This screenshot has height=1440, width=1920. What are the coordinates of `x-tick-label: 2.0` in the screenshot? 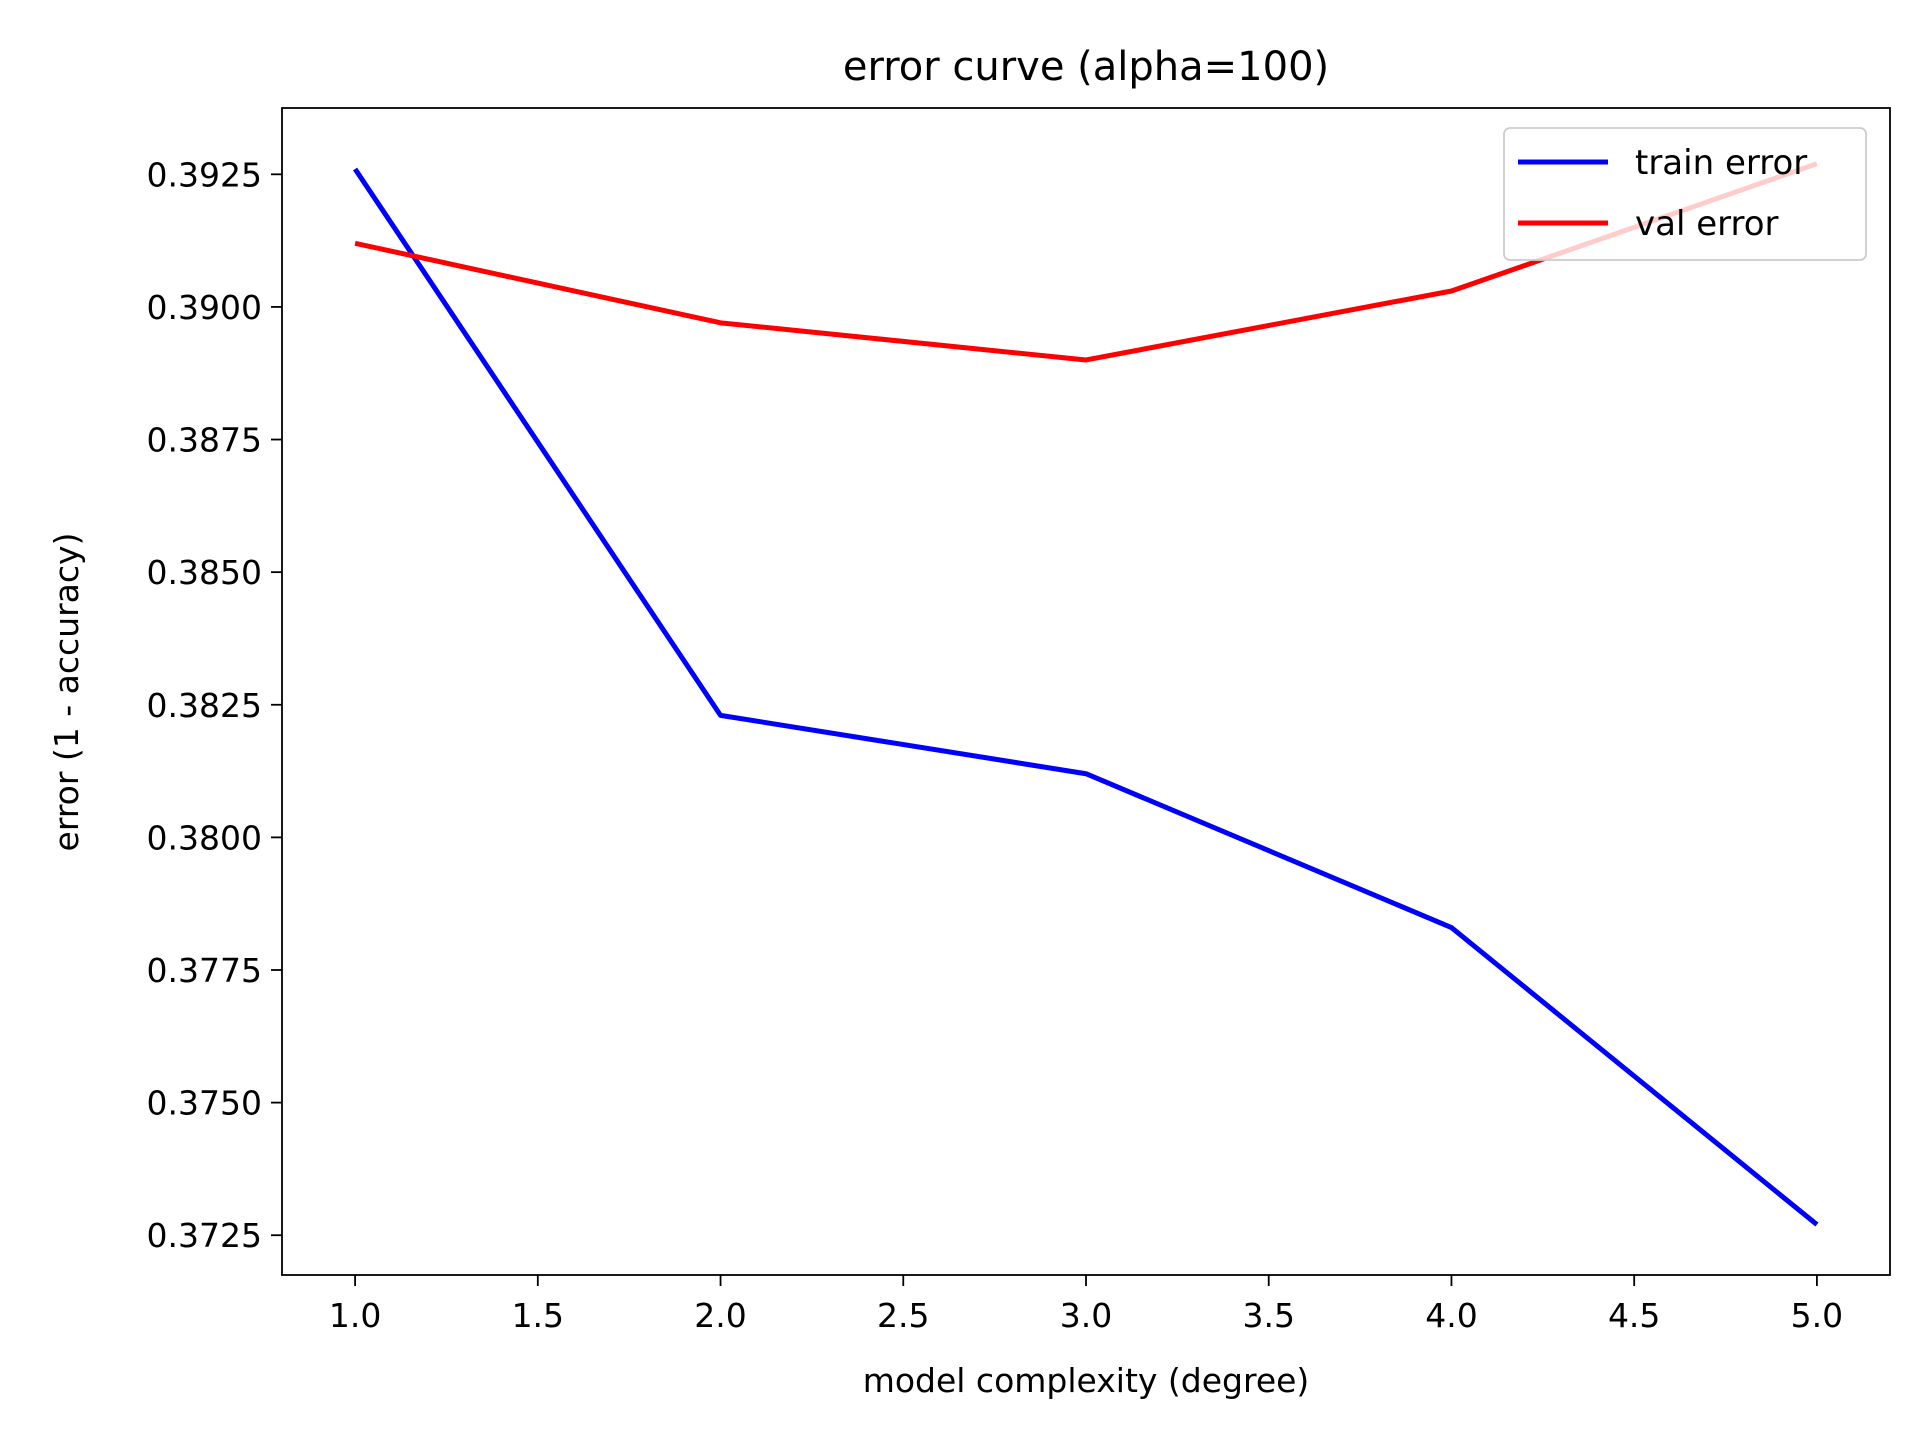 It's located at (720, 1315).